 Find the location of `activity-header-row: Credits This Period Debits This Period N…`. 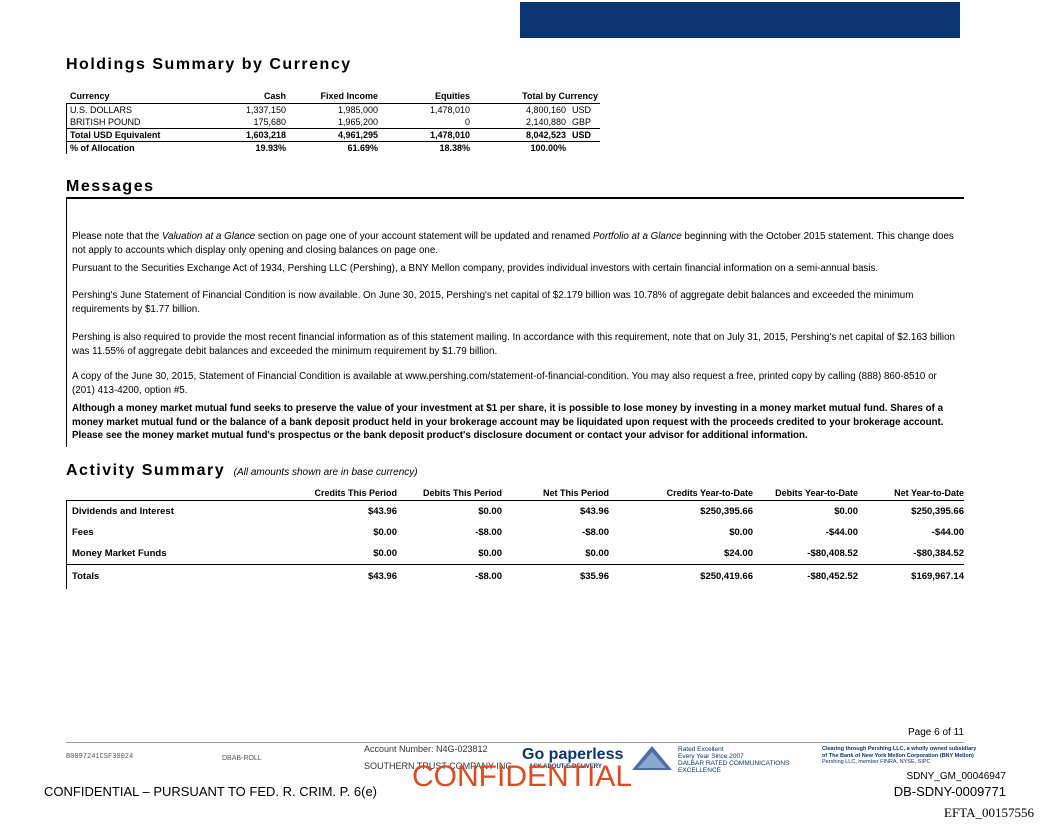

activity-header-row: Credits This Period Debits This Period N… is located at coordinates (515, 493).